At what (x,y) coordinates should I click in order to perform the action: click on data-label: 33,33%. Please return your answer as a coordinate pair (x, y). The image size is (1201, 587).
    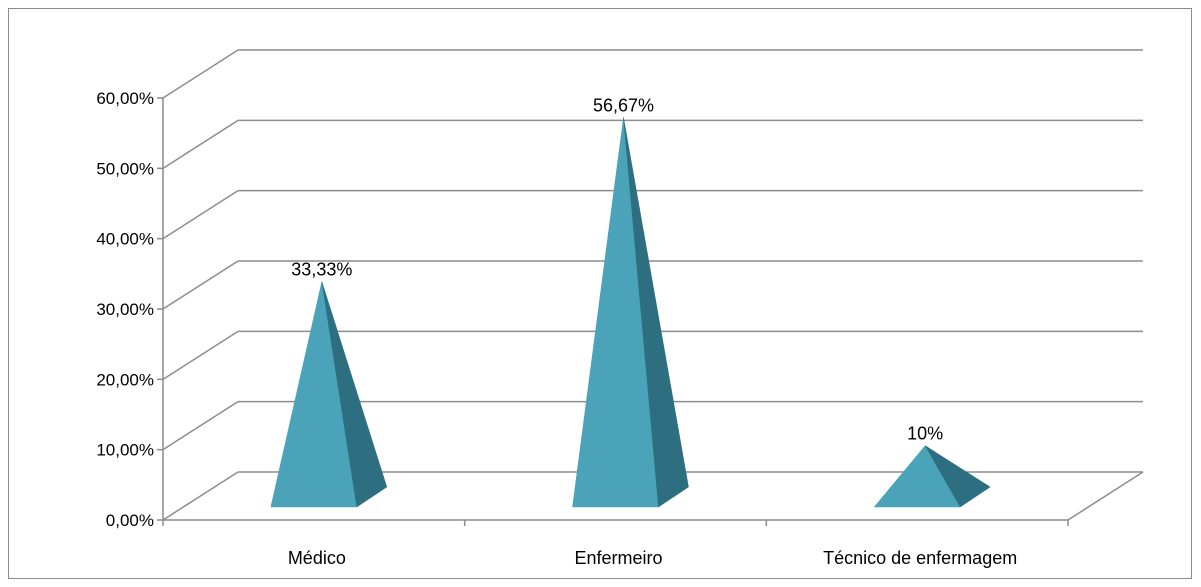
    Looking at the image, I should click on (321, 270).